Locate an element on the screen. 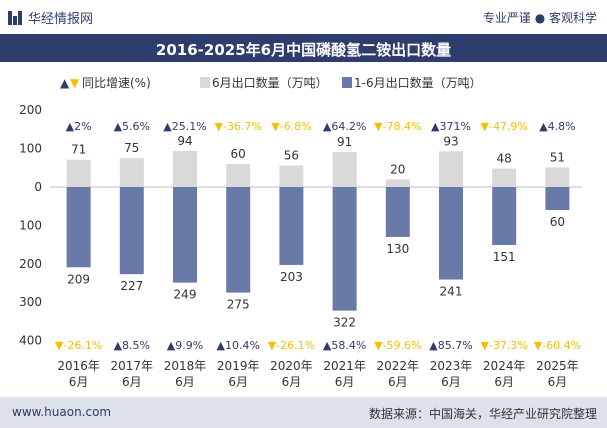 Image resolution: width=607 pixels, height=428 pixels. yoy-june-label: ▲371% is located at coordinates (451, 126).